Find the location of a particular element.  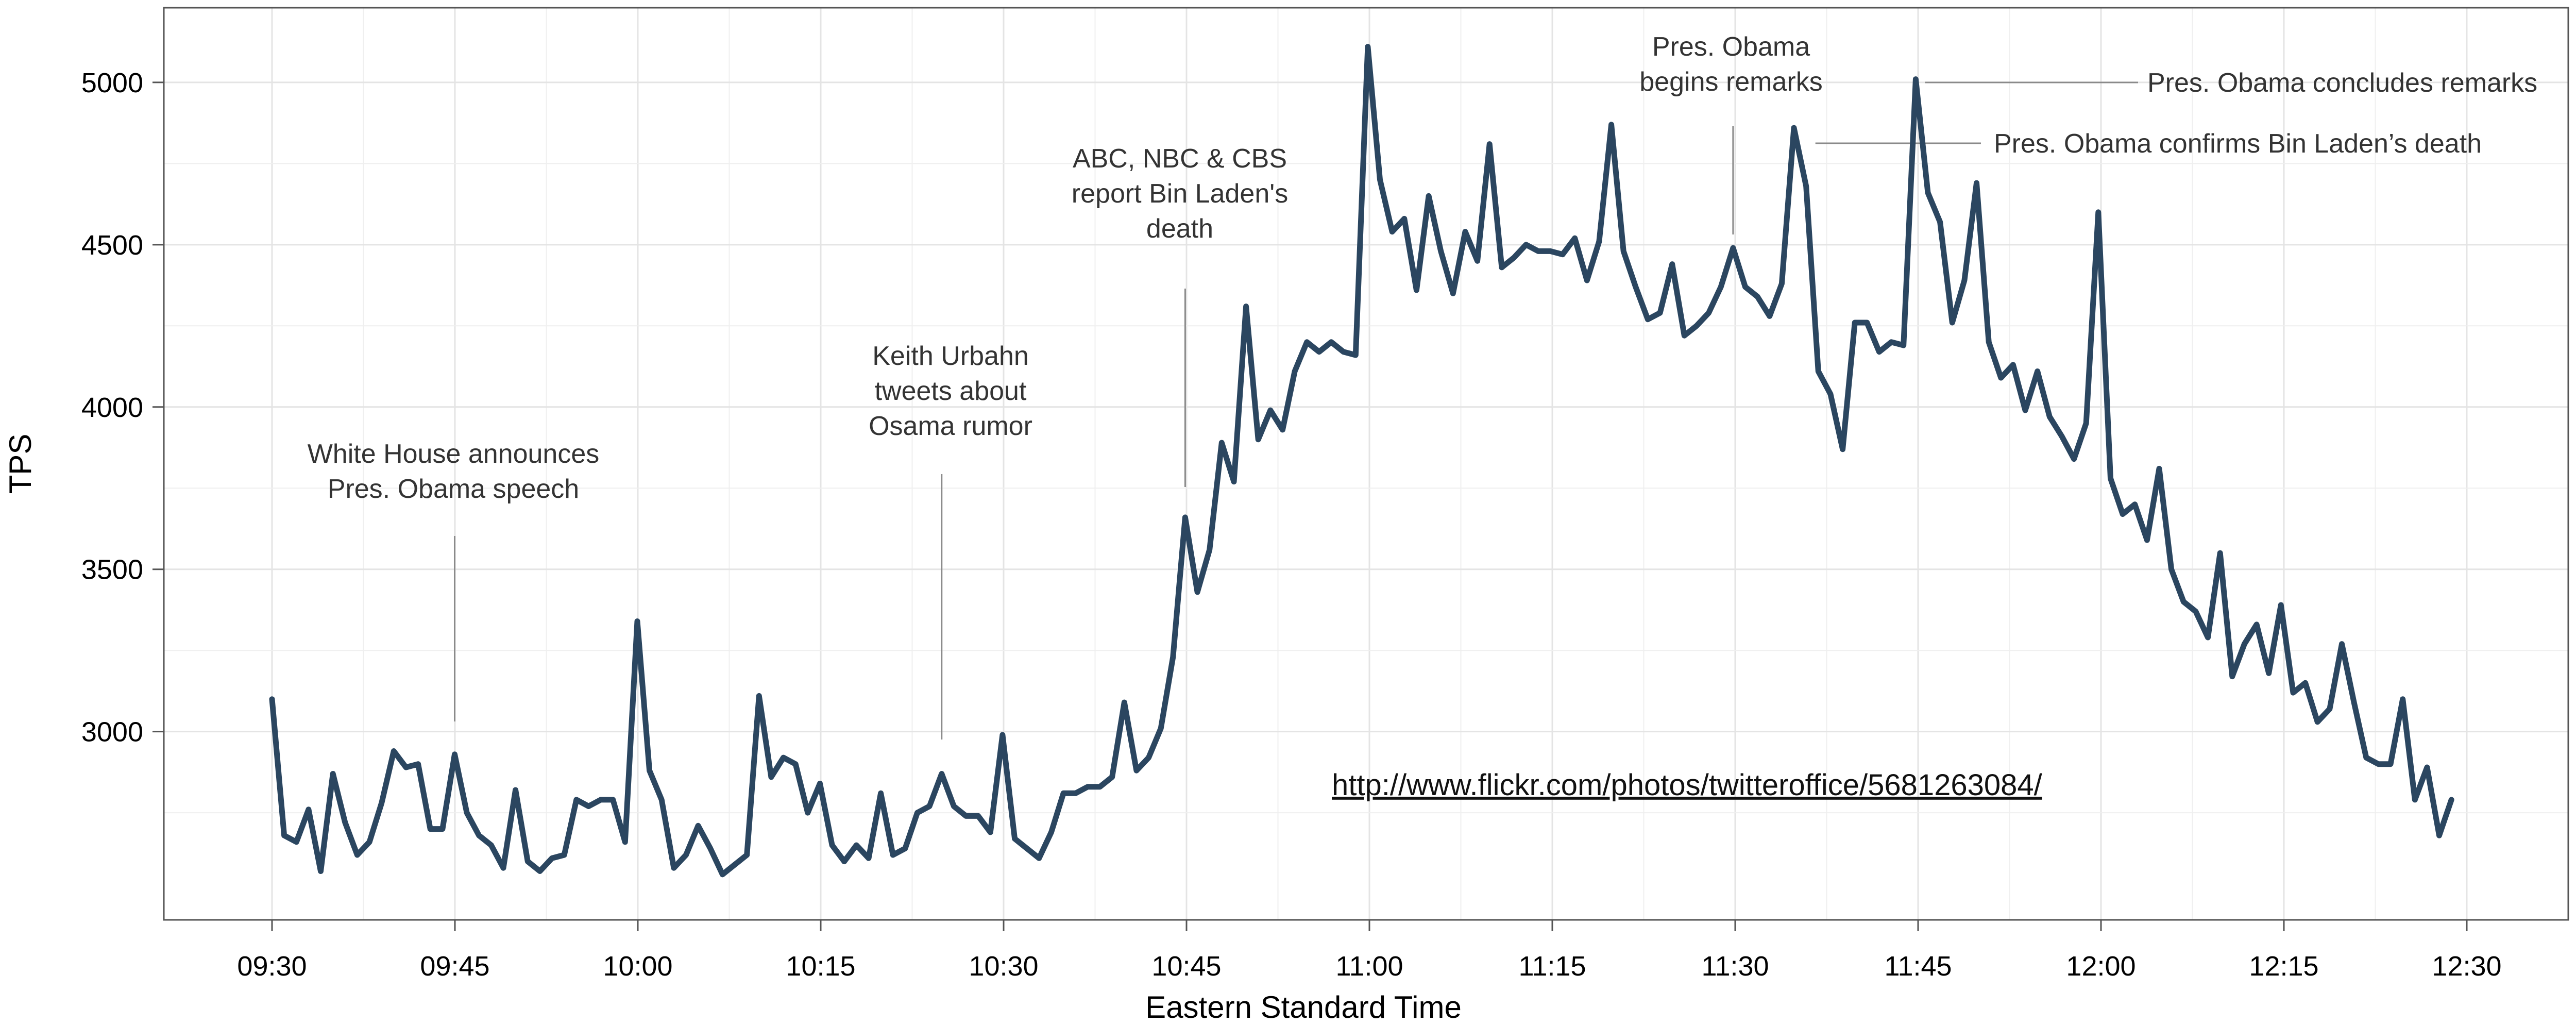

annotation-label-line: tweets about is located at coordinates (951, 391).